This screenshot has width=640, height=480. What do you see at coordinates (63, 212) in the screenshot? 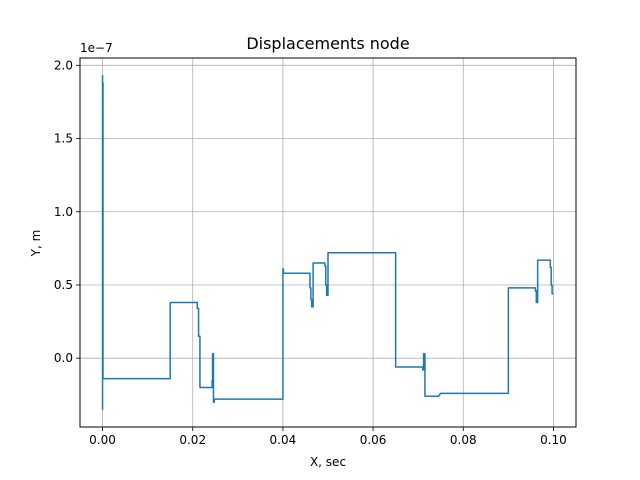
I see `y-tick-label: 1.0` at bounding box center [63, 212].